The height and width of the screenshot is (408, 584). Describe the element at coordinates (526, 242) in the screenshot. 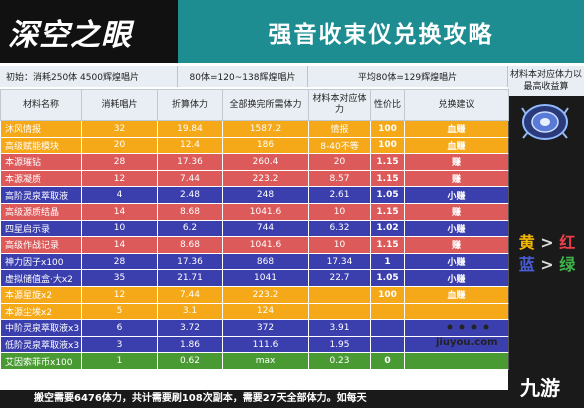

I see `legend-yellow: 黄` at that location.